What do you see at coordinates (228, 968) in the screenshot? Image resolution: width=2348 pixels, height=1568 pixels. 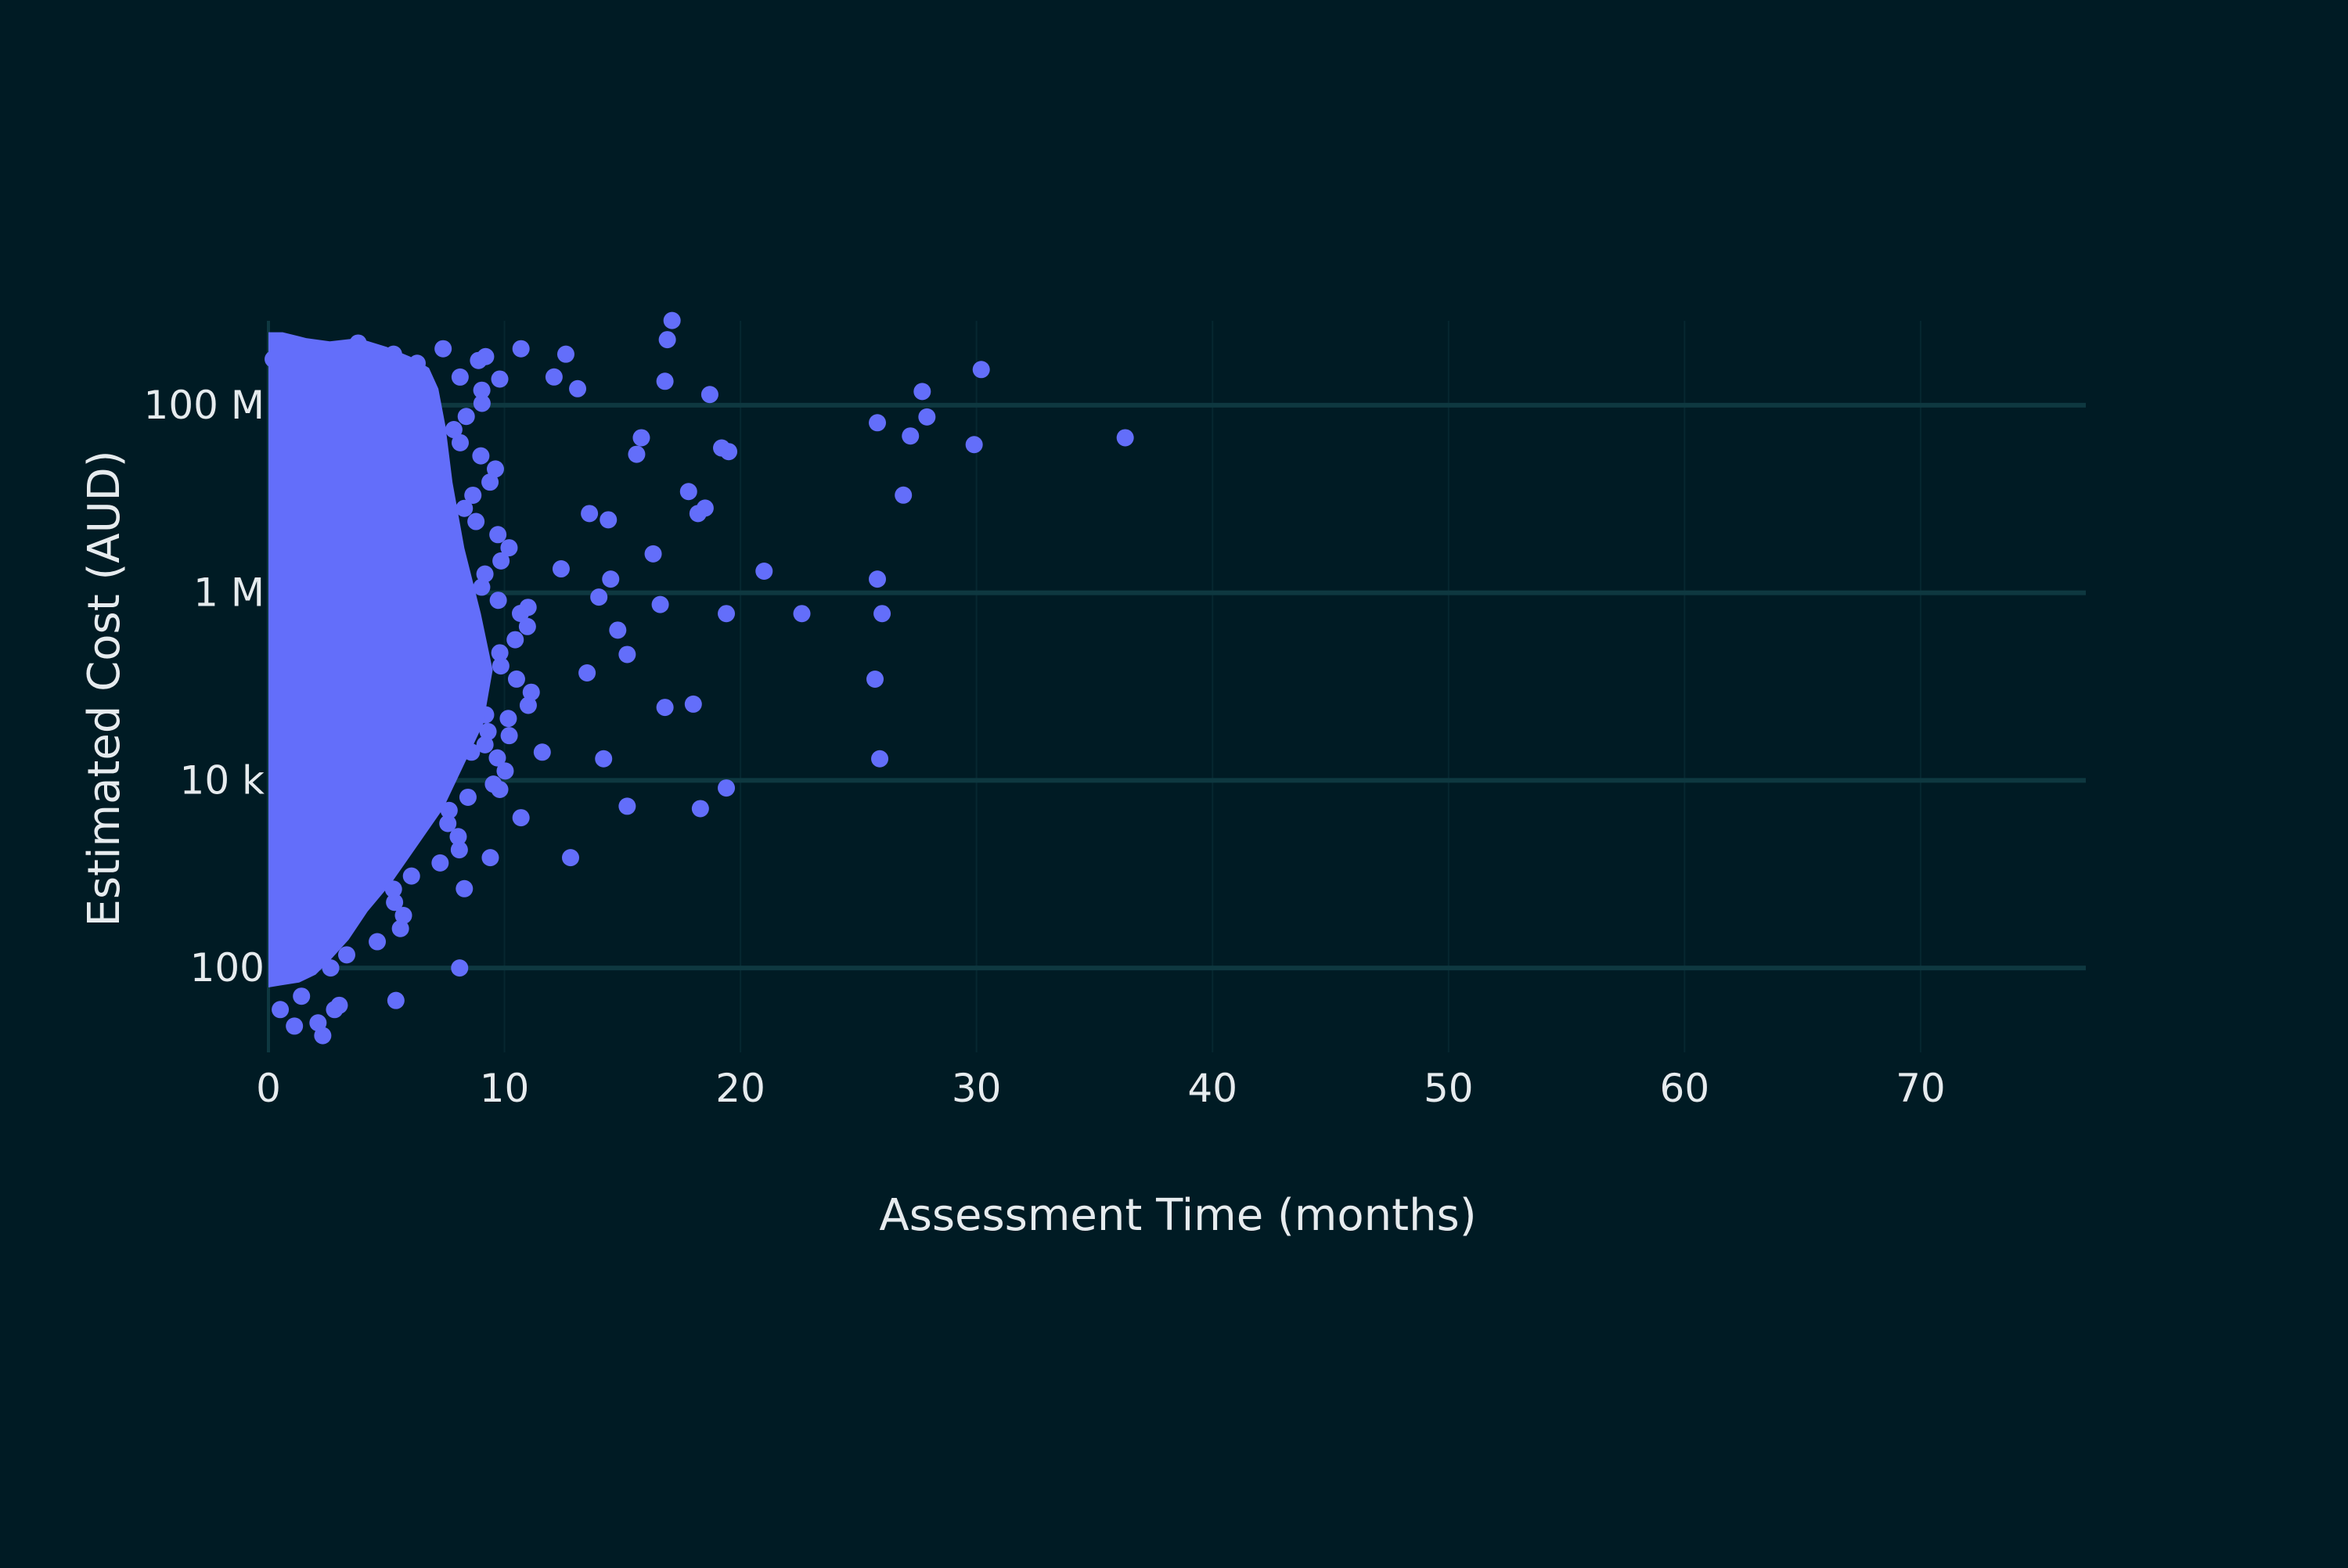 I see `y-tick-label-0: 100` at bounding box center [228, 968].